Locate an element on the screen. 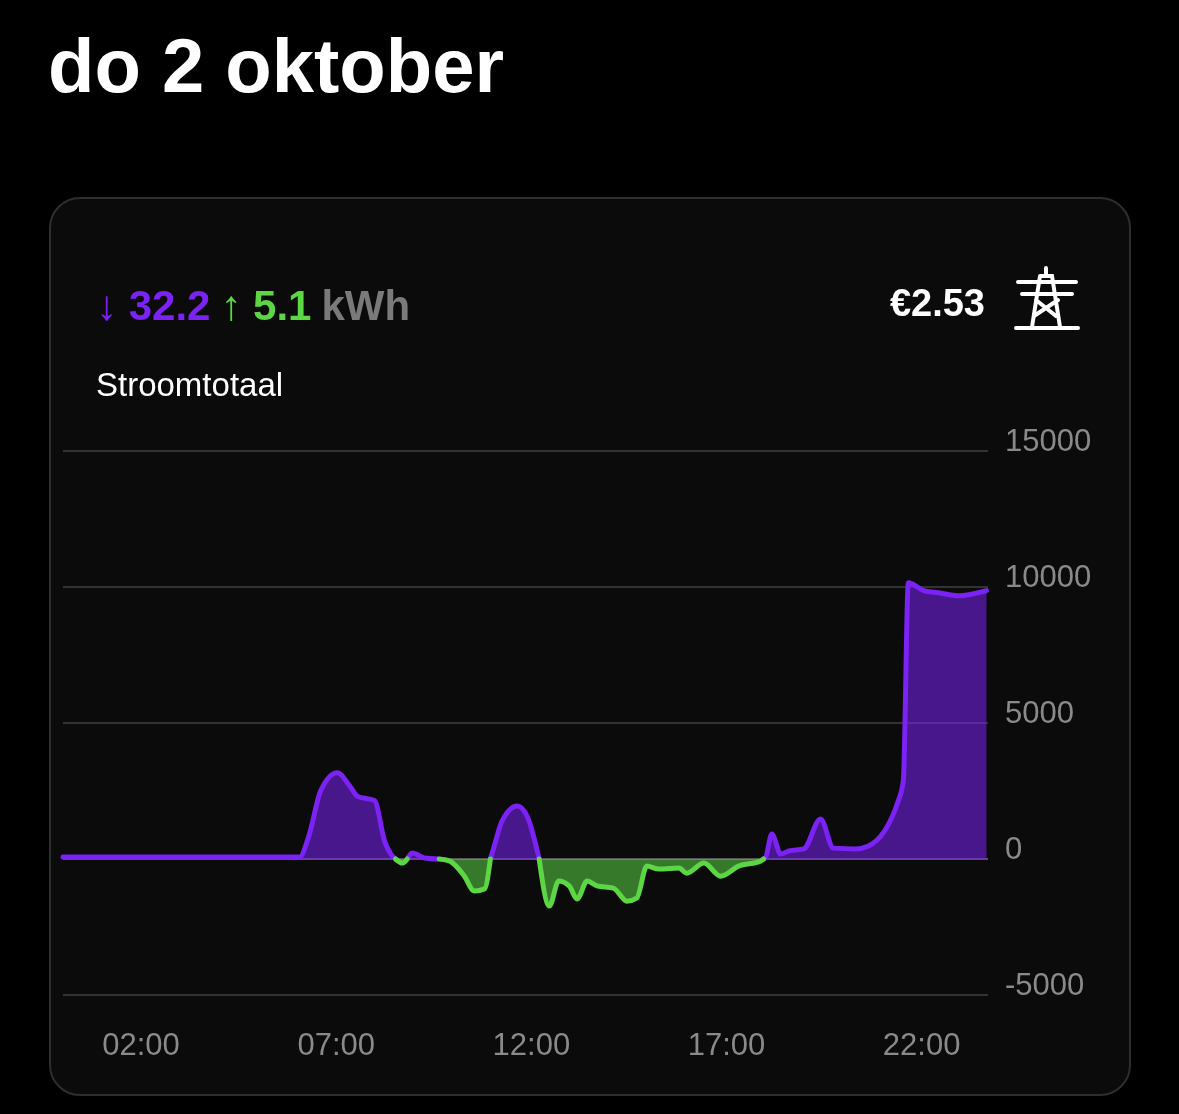 This screenshot has width=1179, height=1114. x-tick-label: 02:00 is located at coordinates (141, 1045).